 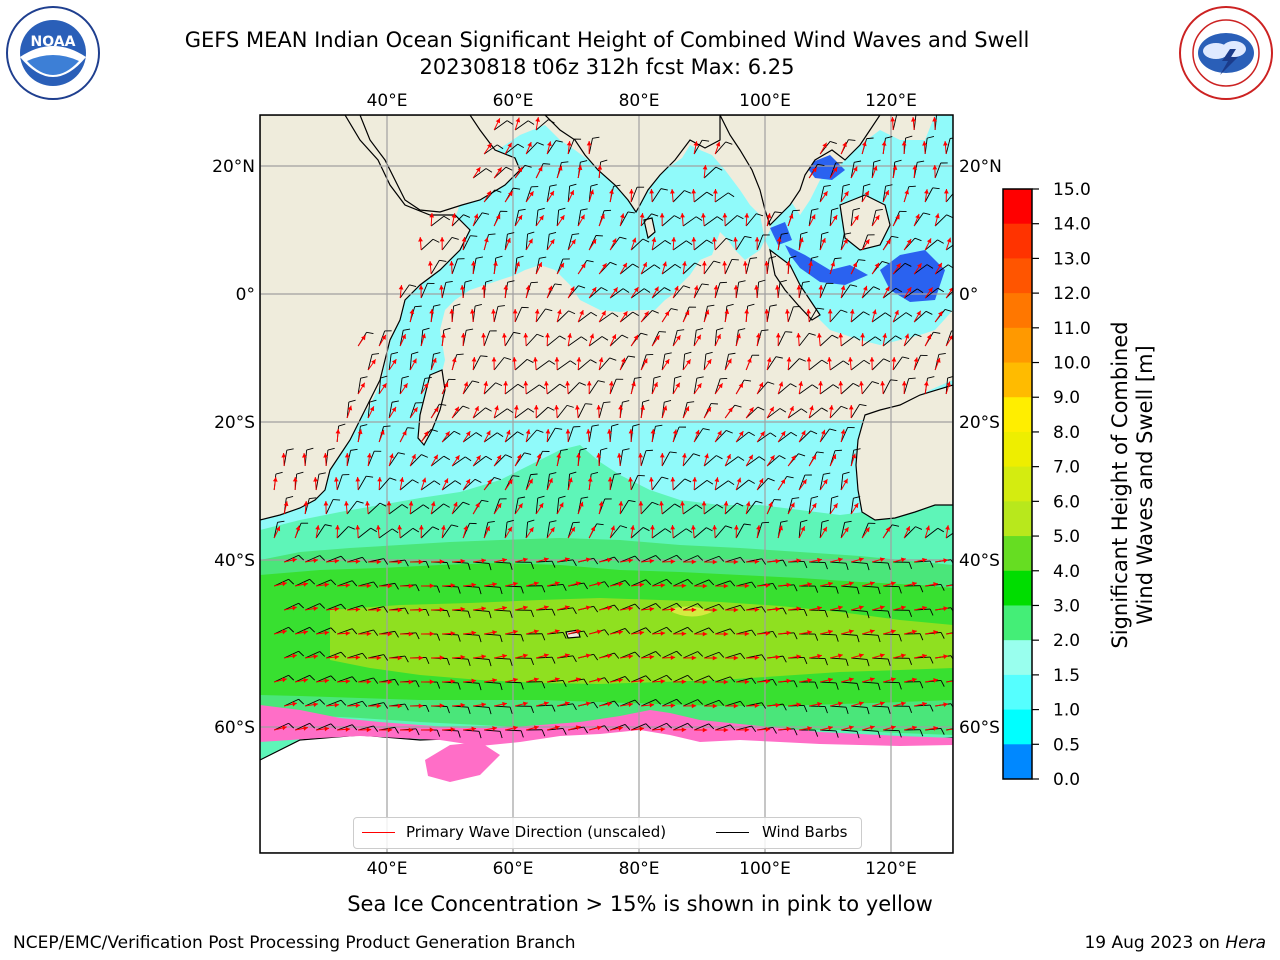 I want to click on land-sri-lanka, so click(x=649, y=228).